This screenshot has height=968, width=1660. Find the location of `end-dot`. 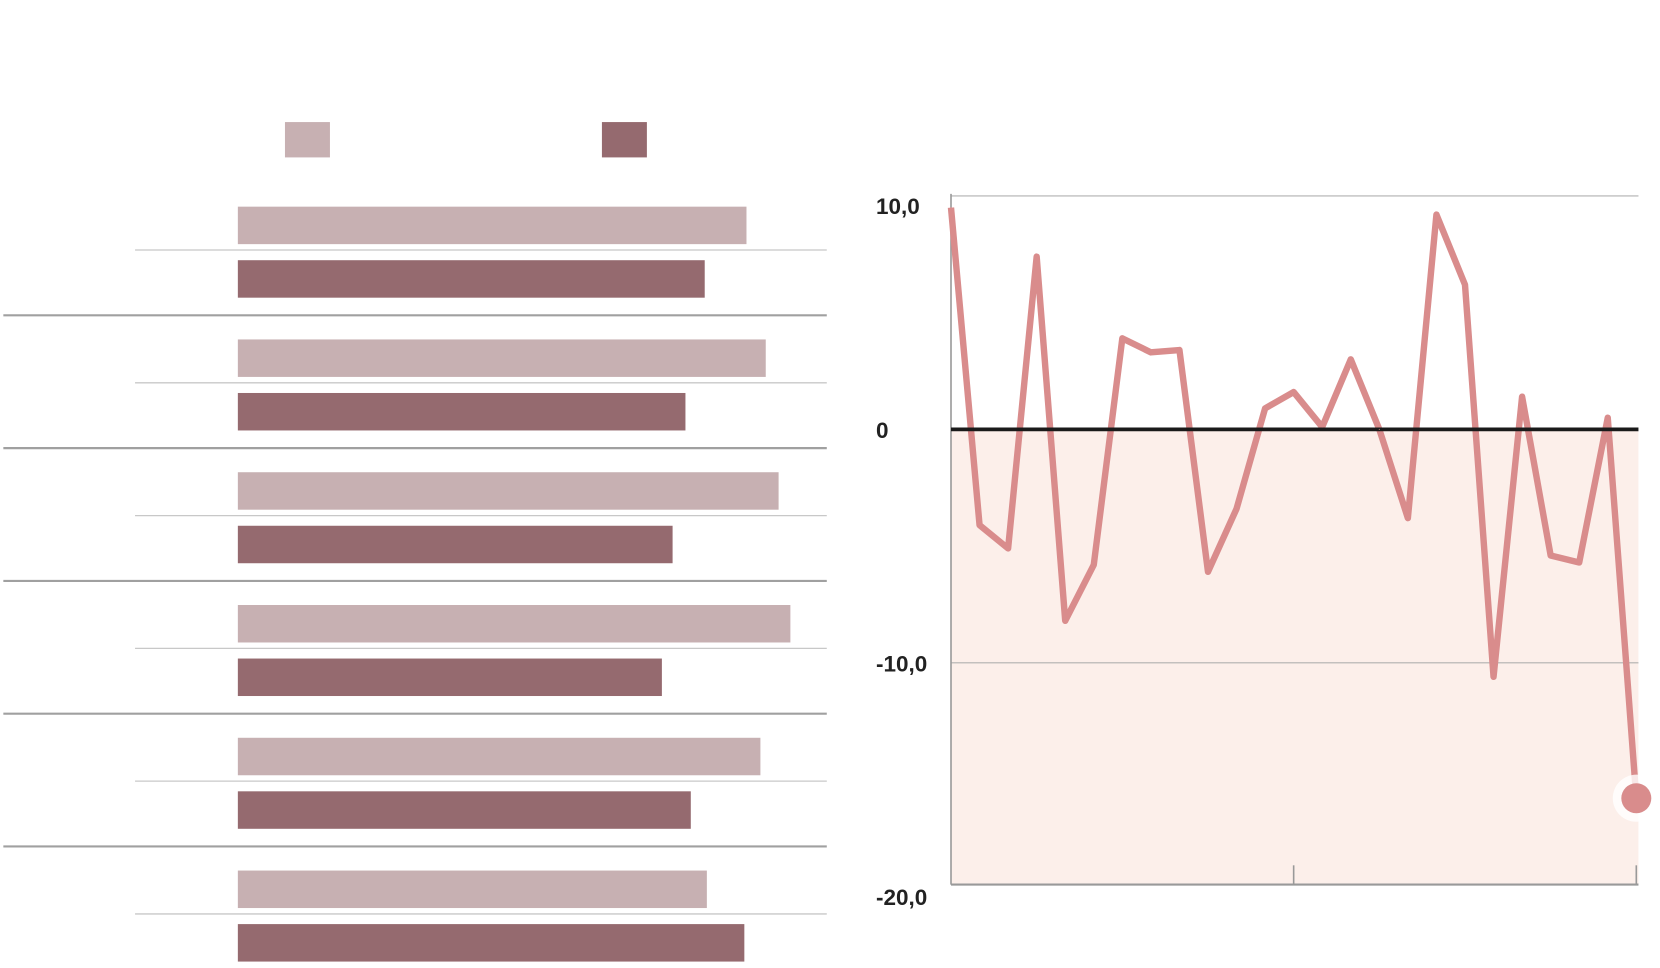

end-dot is located at coordinates (1636, 798).